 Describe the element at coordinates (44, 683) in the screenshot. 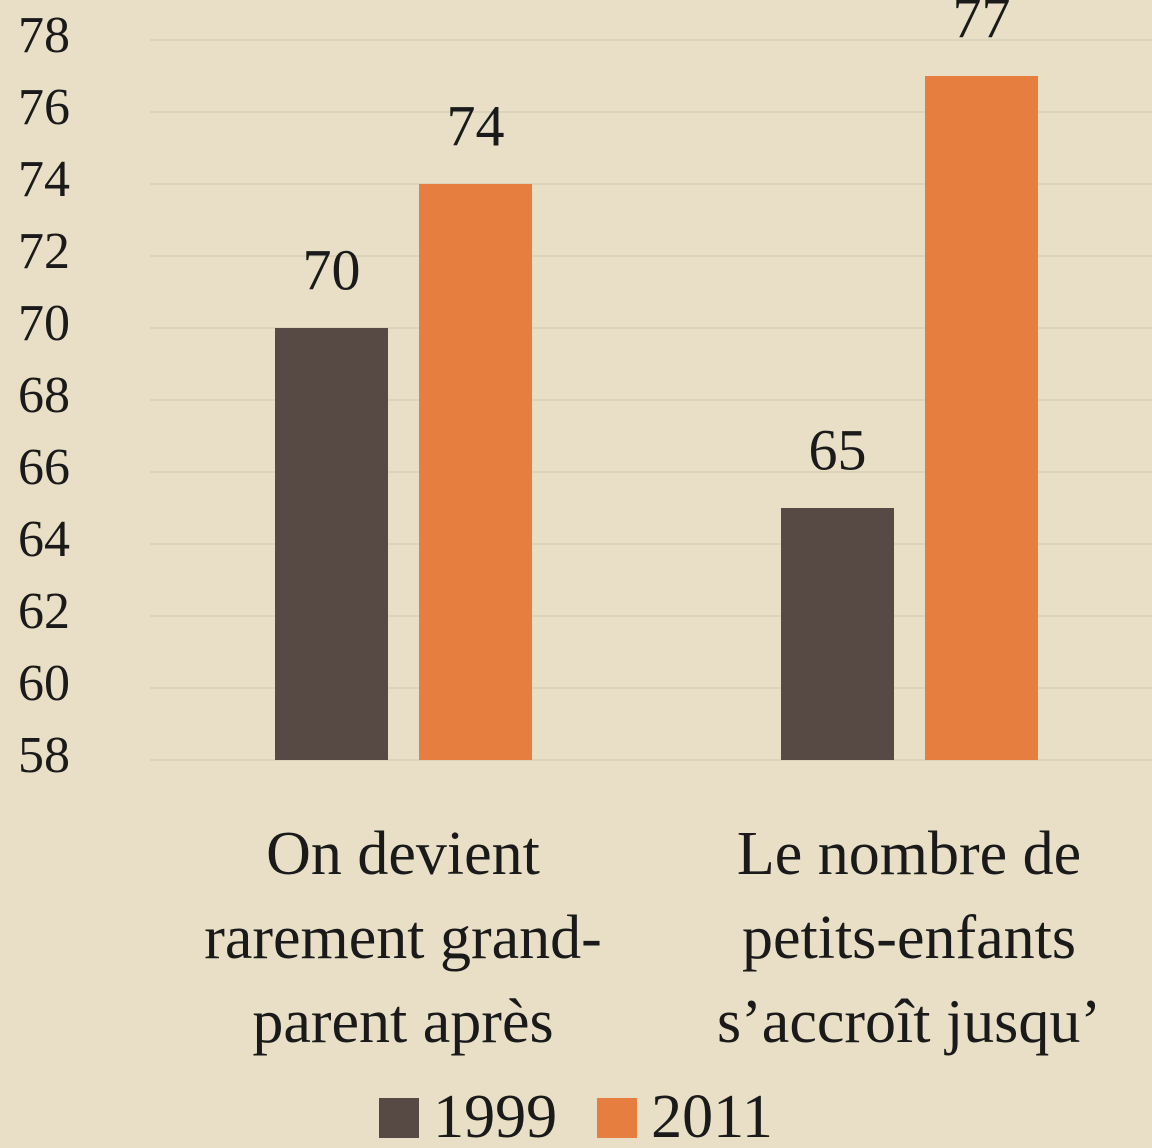

I see `y-tick-label: 60` at that location.